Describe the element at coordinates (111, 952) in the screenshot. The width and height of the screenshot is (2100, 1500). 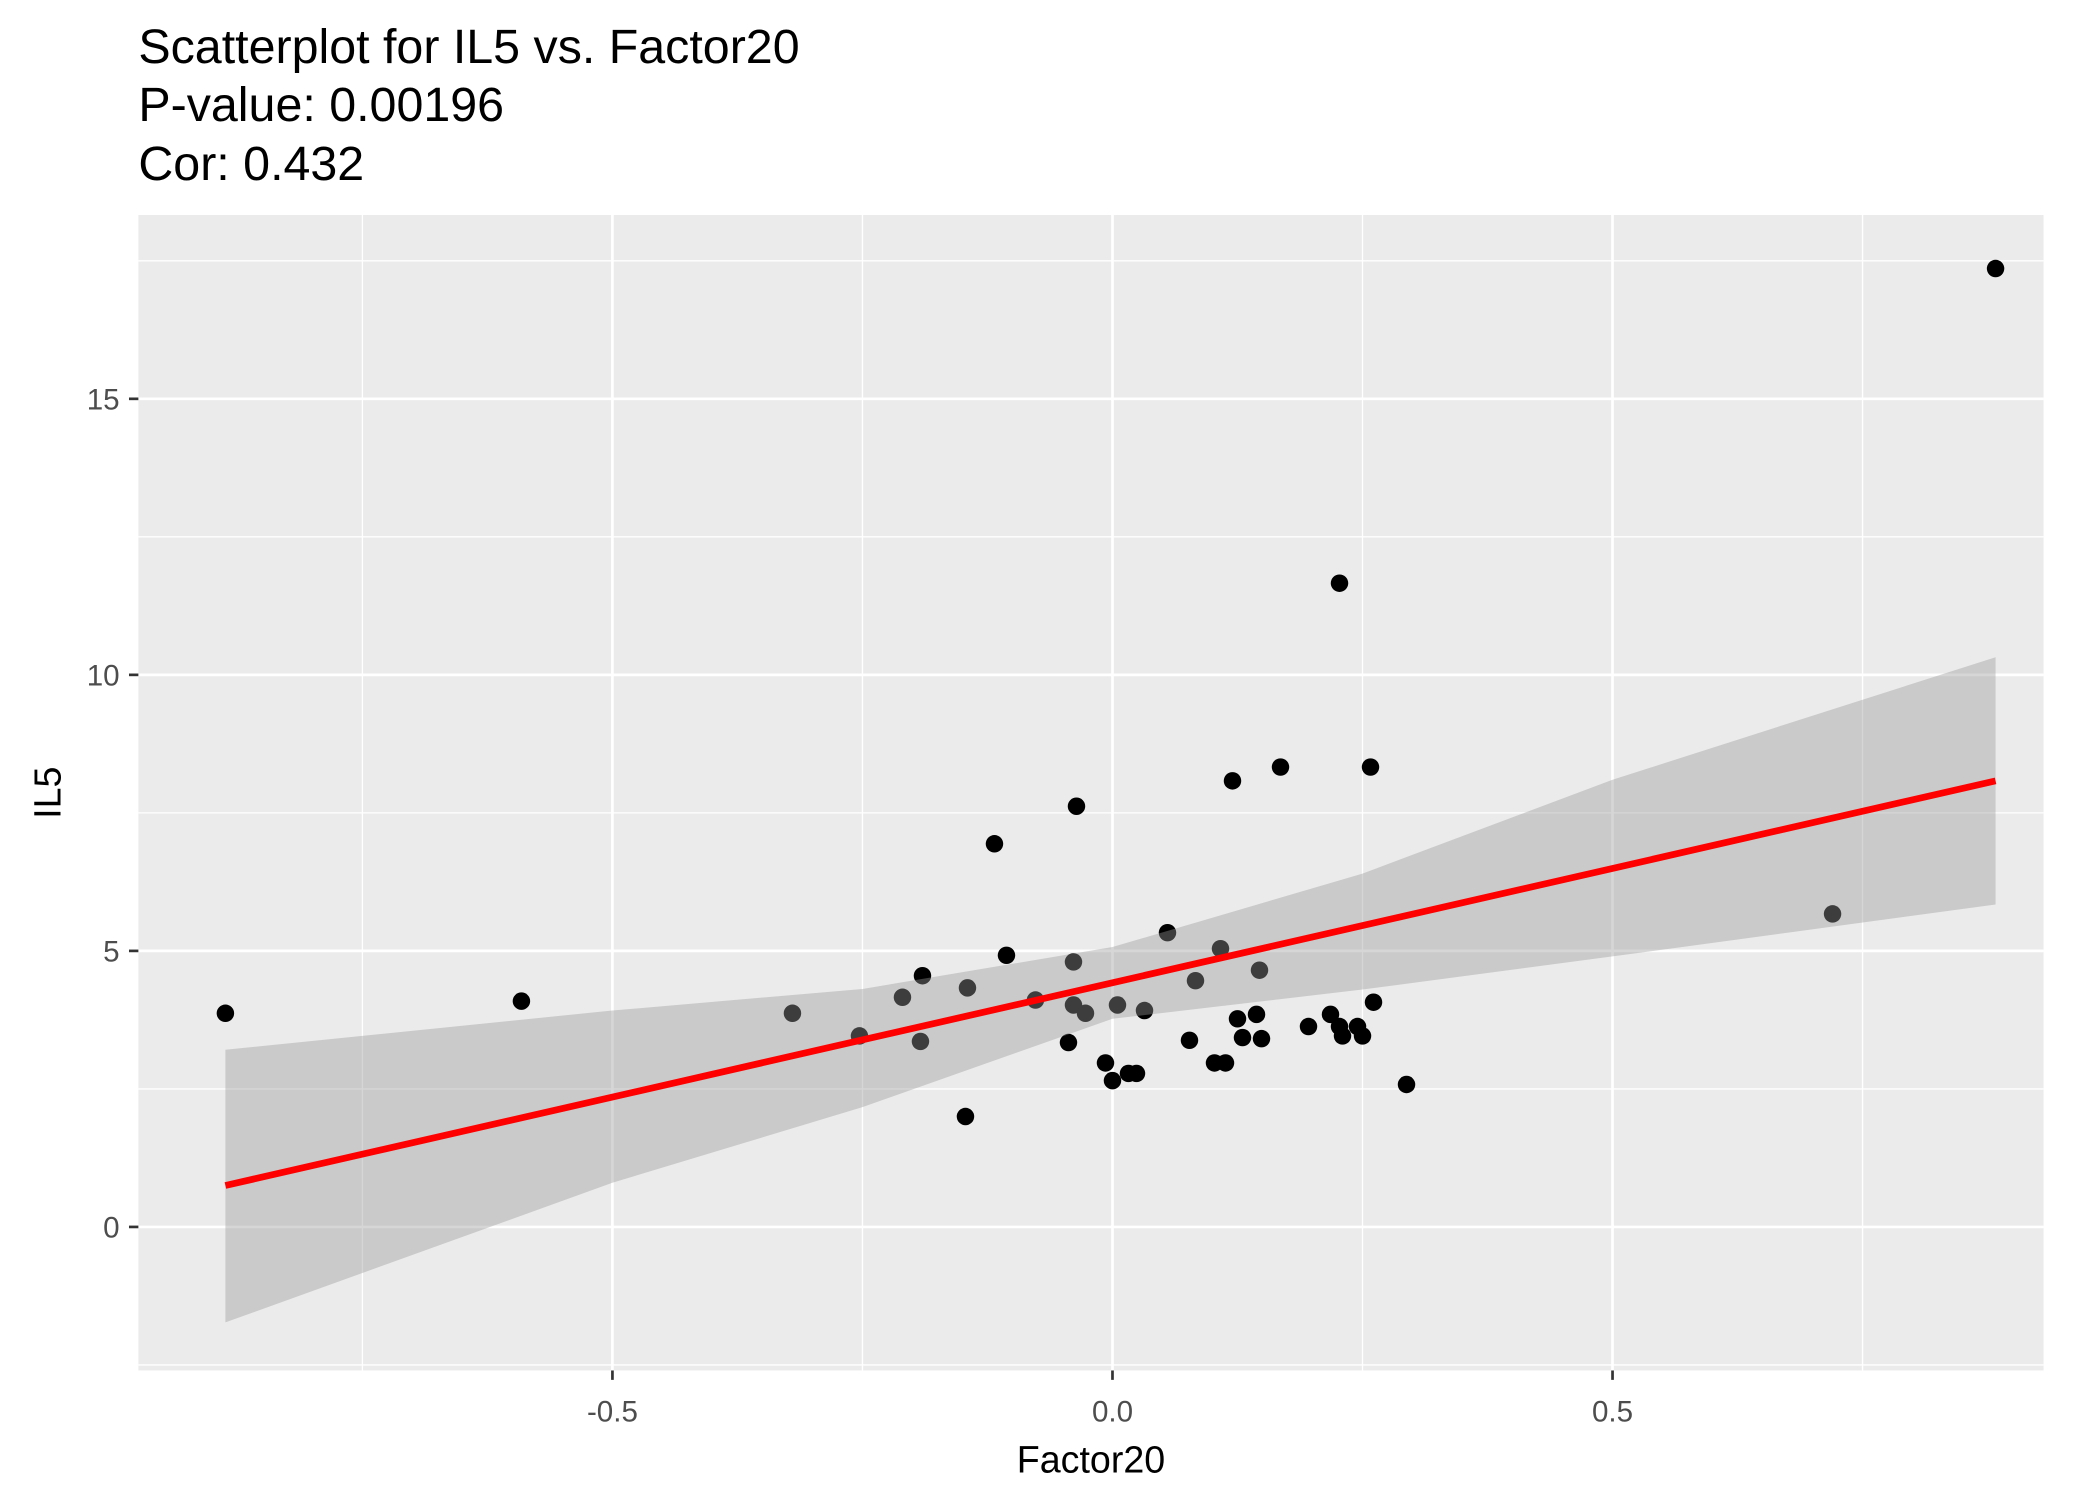
I see `y-tick-label: 5` at that location.